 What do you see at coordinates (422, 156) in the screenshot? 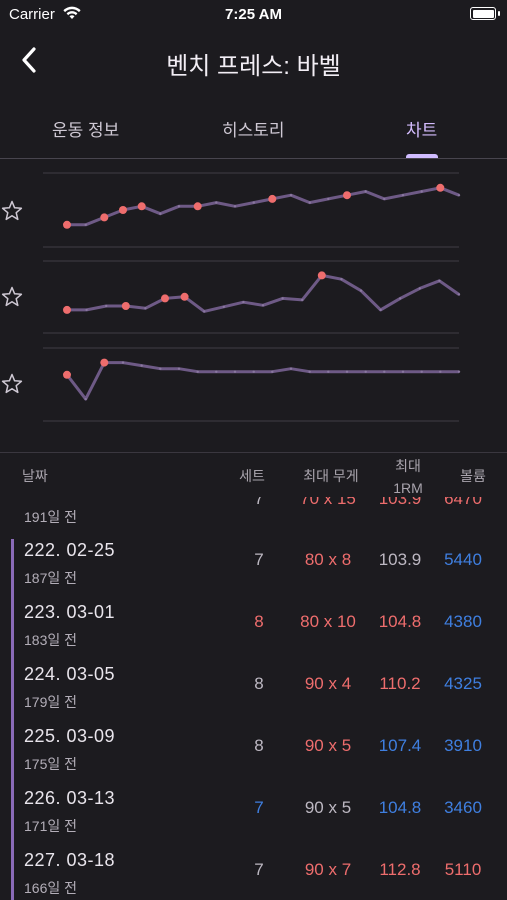
I see `tab-active-indicator` at bounding box center [422, 156].